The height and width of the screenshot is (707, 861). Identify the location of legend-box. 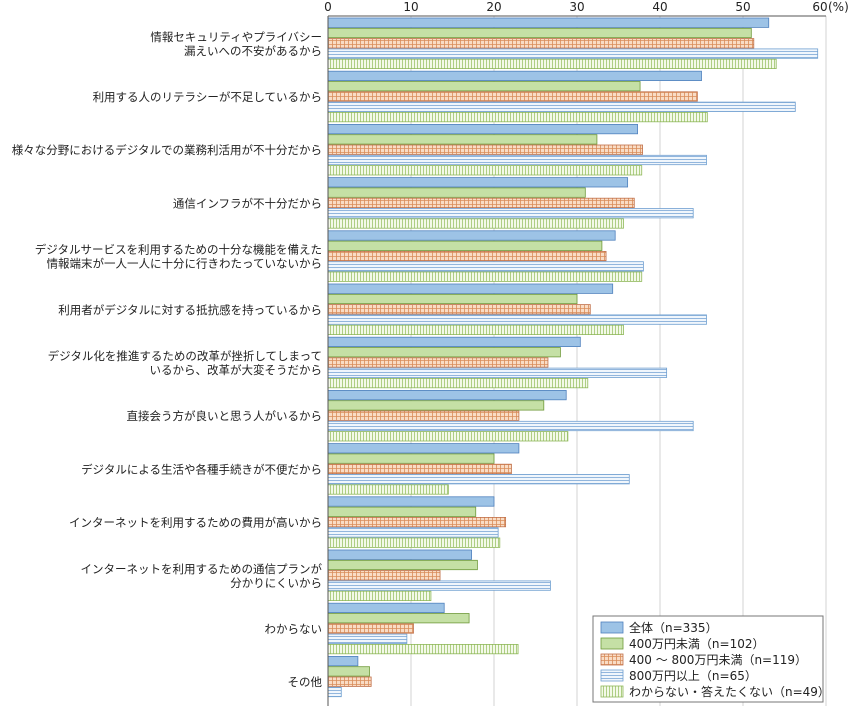
(708, 659).